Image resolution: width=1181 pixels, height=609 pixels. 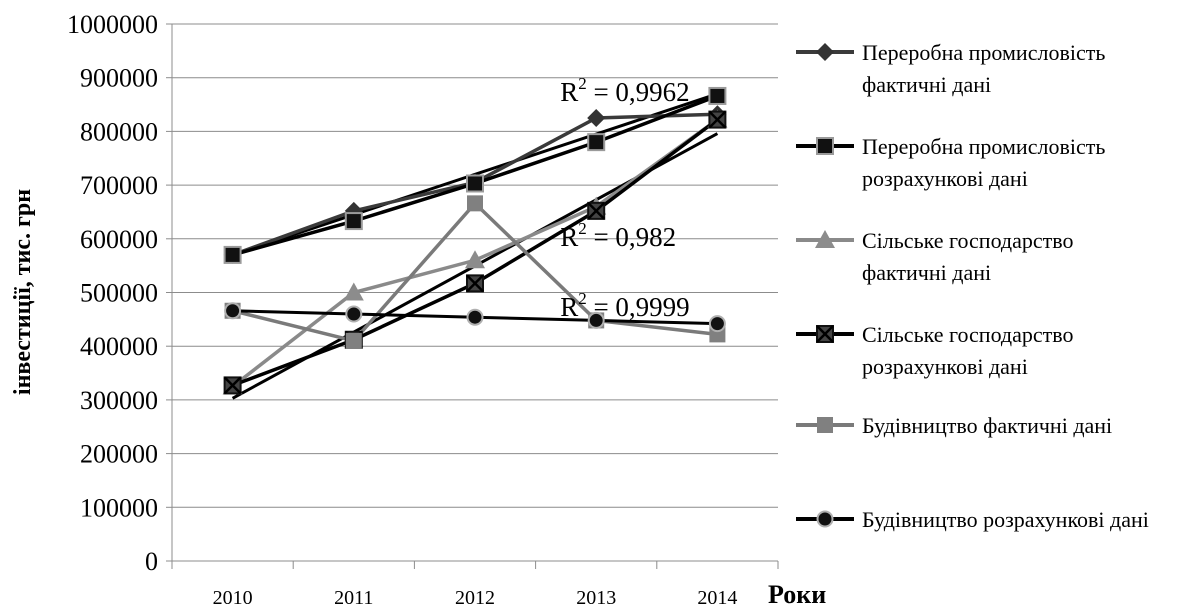 What do you see at coordinates (631, 237) in the screenshot?
I see `r2-value: = 0,982` at bounding box center [631, 237].